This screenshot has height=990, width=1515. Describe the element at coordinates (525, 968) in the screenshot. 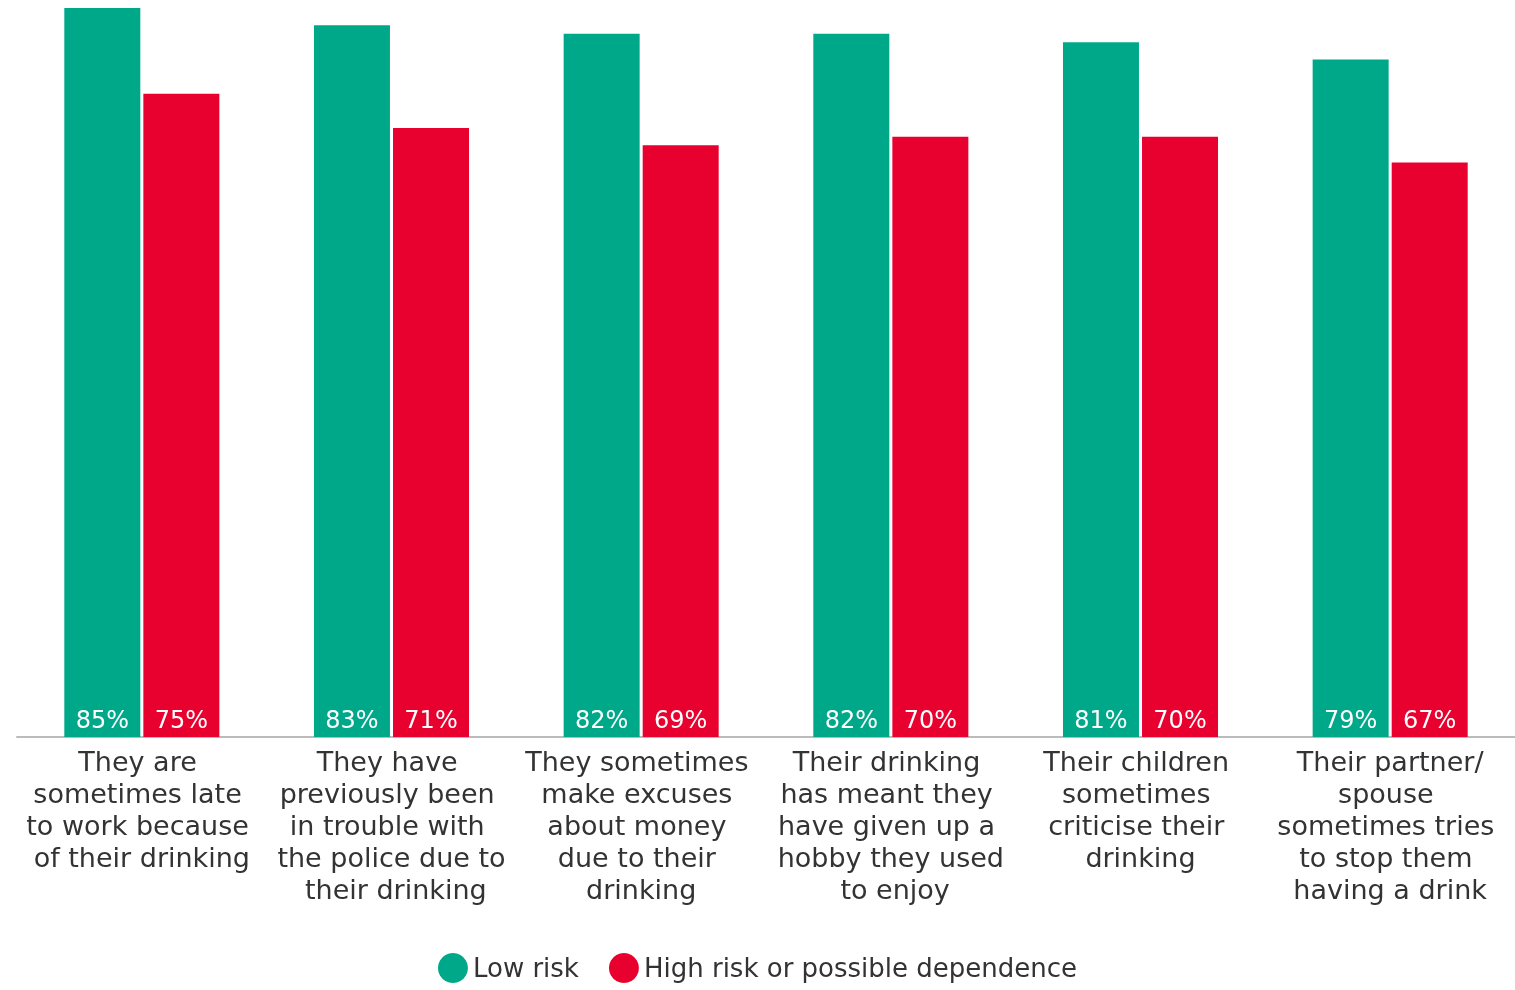

I see `legend-label: Low risk` at that location.